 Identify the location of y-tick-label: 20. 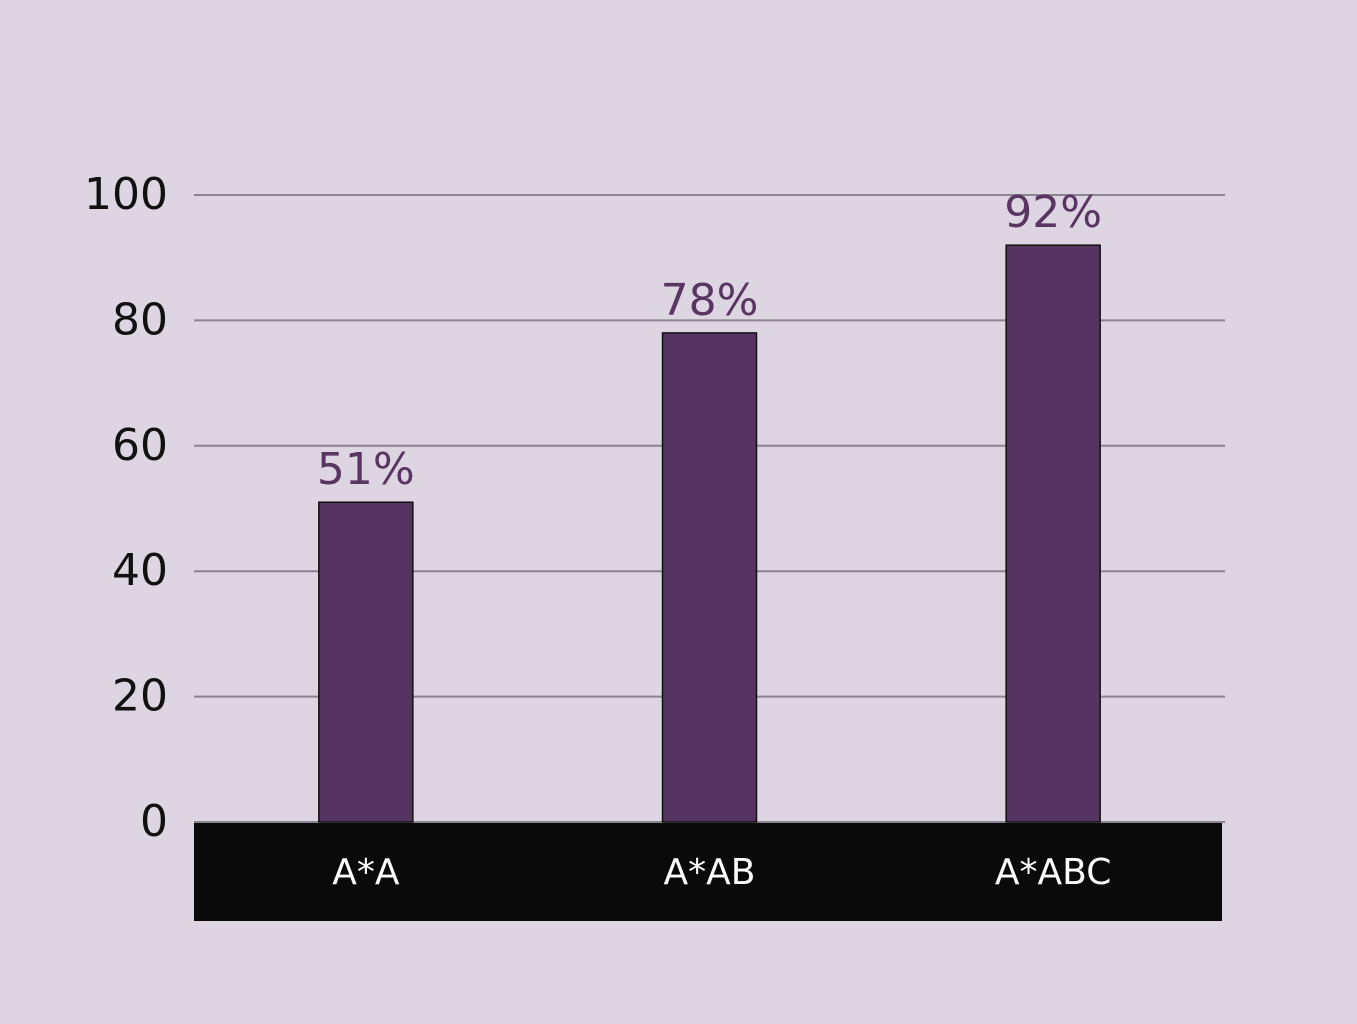
(140, 696).